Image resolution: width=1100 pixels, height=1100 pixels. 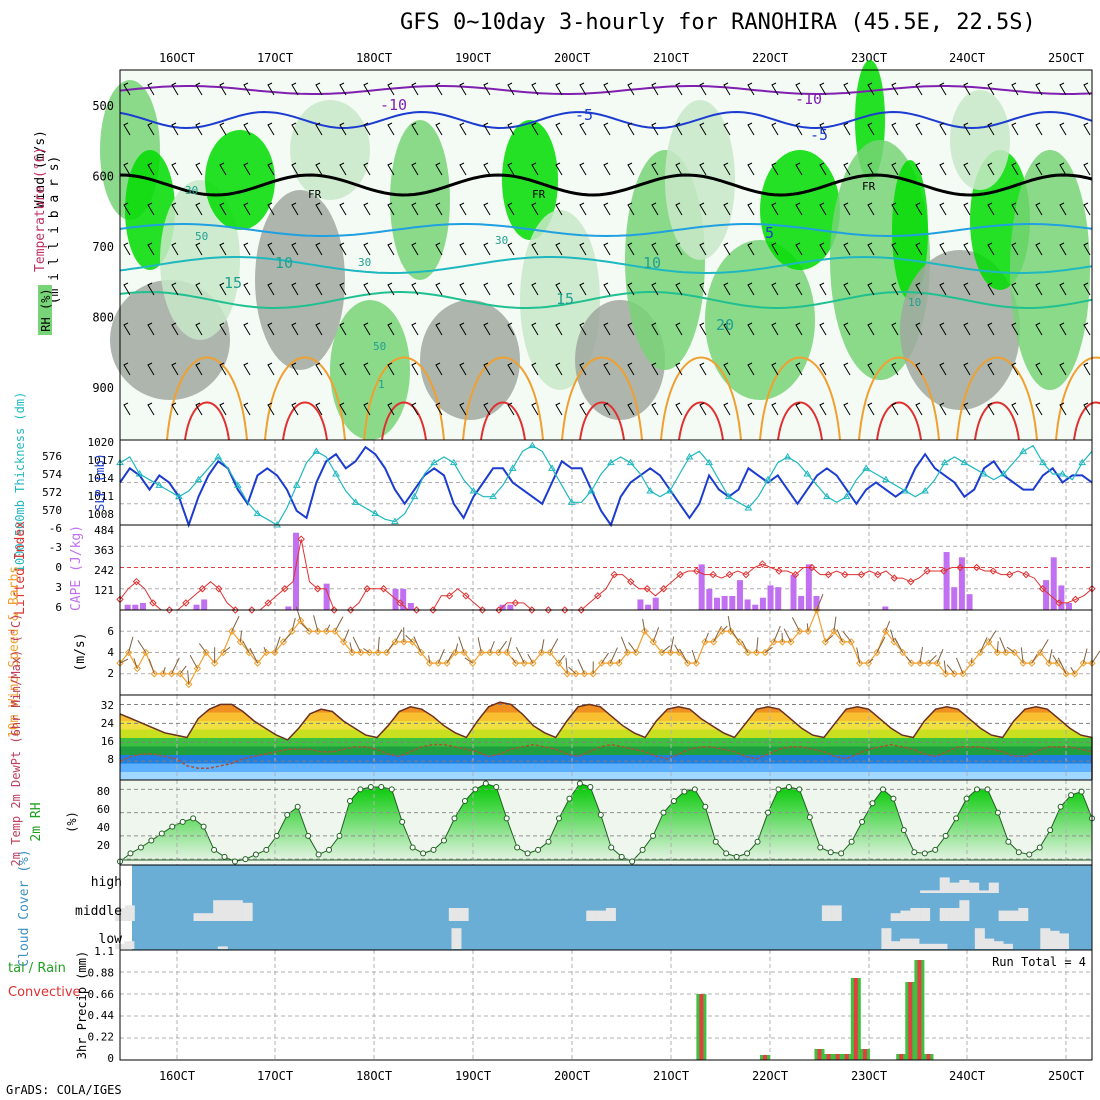 What do you see at coordinates (964, 886) in the screenshot?
I see `cloud-high-bar` at bounding box center [964, 886].